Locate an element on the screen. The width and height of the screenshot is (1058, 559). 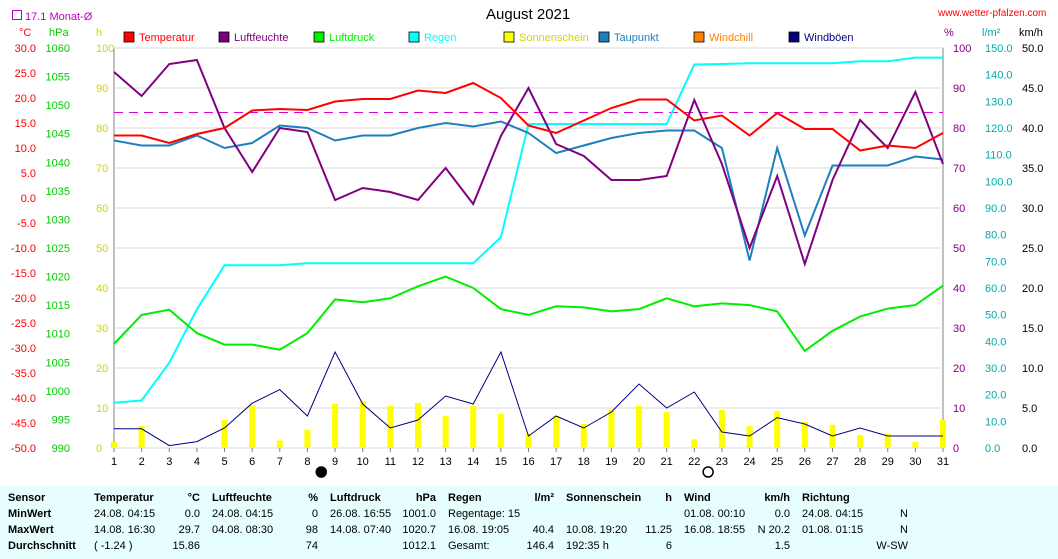
x-tick-label: 2 is located at coordinates (142, 462).